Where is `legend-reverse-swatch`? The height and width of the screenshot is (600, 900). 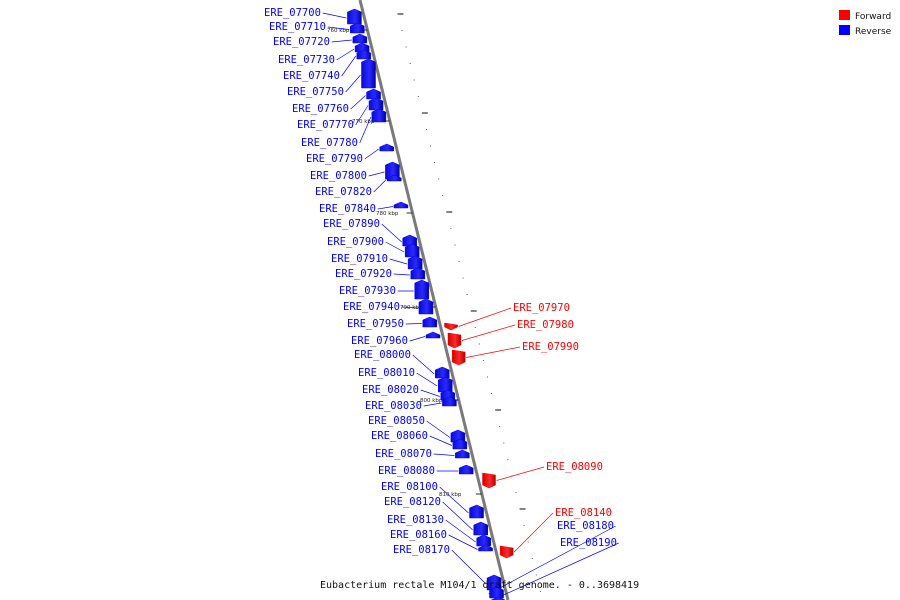 legend-reverse-swatch is located at coordinates (844, 30).